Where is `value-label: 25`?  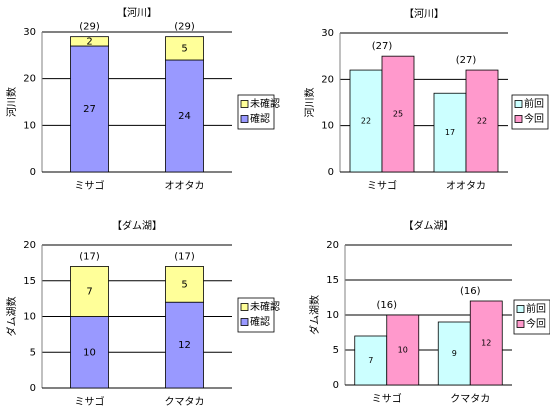 value-label: 25 is located at coordinates (398, 114).